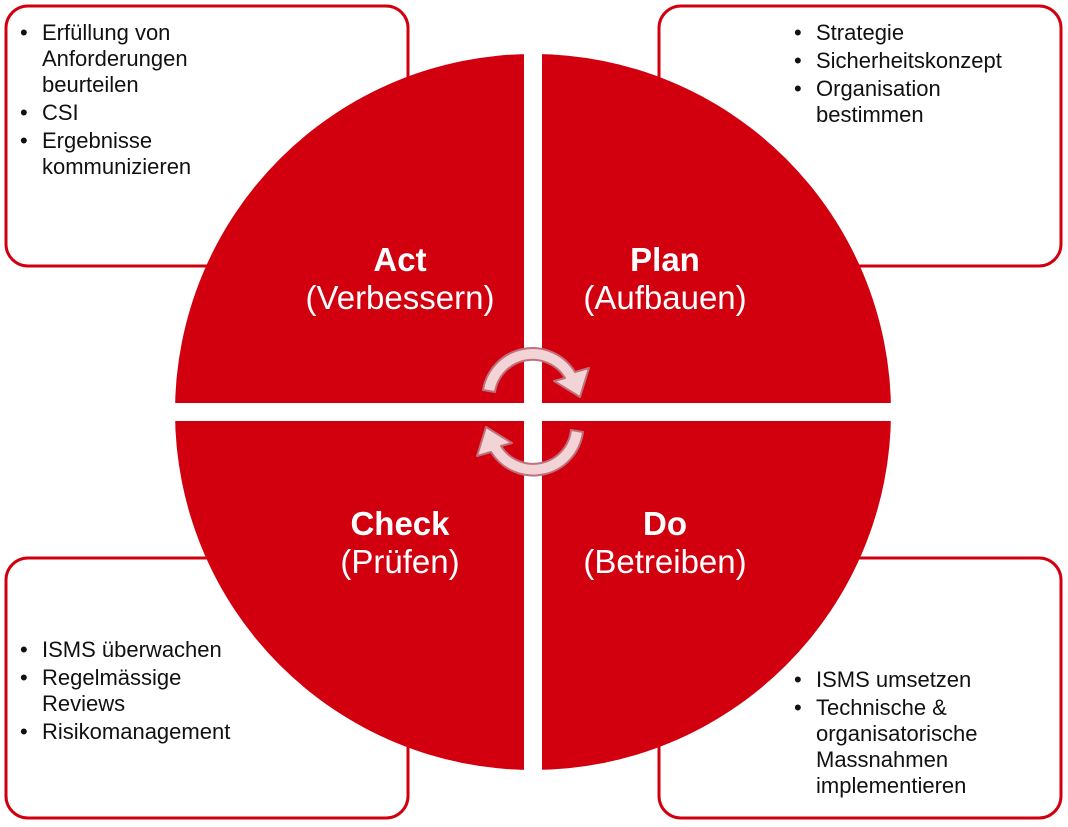  I want to click on plan-label: Plan (Aufbauen), so click(665, 279).